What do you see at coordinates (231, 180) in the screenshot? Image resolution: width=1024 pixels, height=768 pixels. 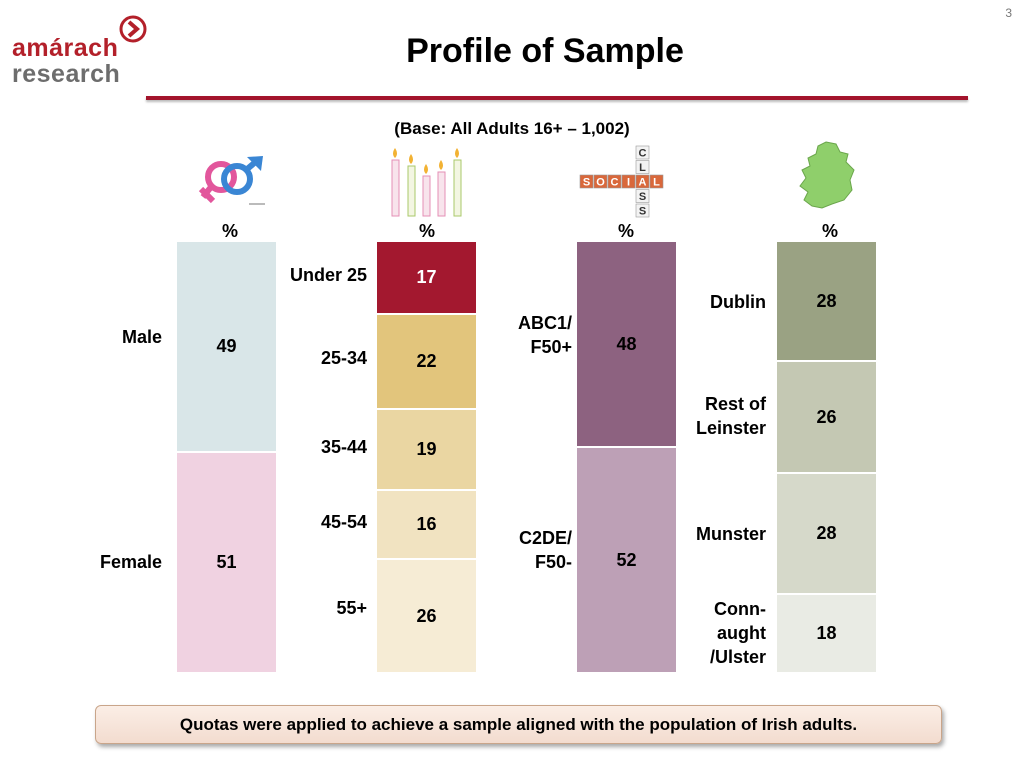 I see `gender-symbols-icon` at bounding box center [231, 180].